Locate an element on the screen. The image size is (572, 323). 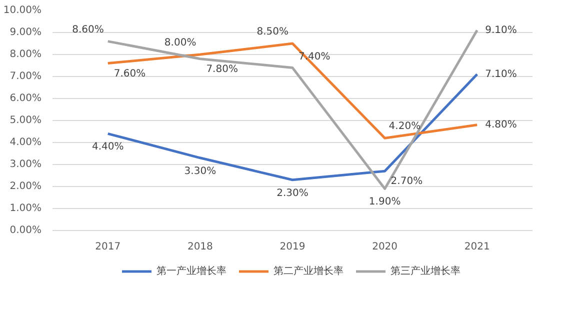
y-tick-label: 9.00% is located at coordinates (26, 32).